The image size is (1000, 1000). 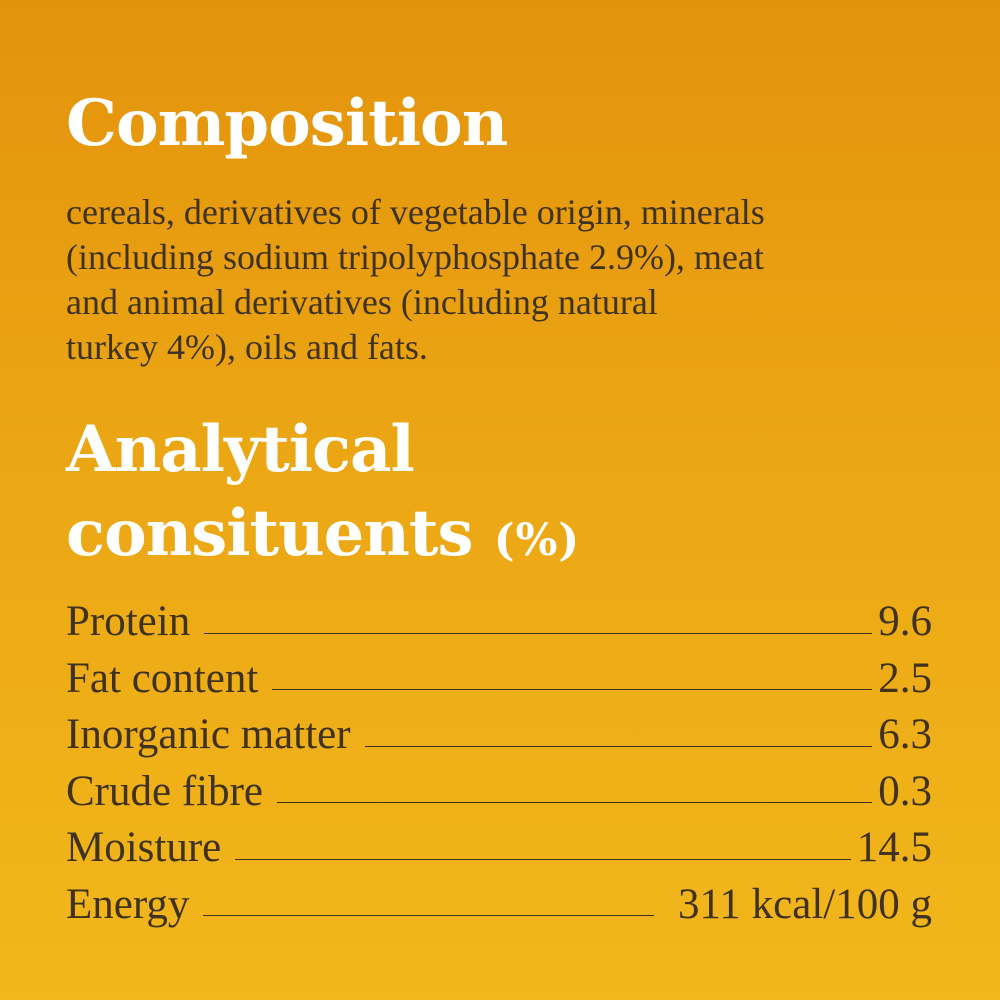 What do you see at coordinates (499, 795) in the screenshot?
I see `analytical-row: Crude fibre 0.3` at bounding box center [499, 795].